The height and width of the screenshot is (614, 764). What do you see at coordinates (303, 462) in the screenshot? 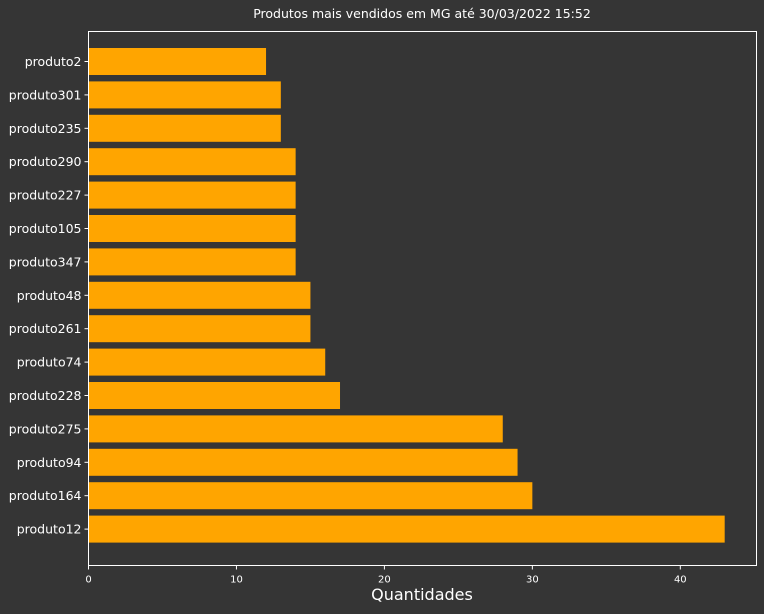
I see `bar-produto94` at bounding box center [303, 462].